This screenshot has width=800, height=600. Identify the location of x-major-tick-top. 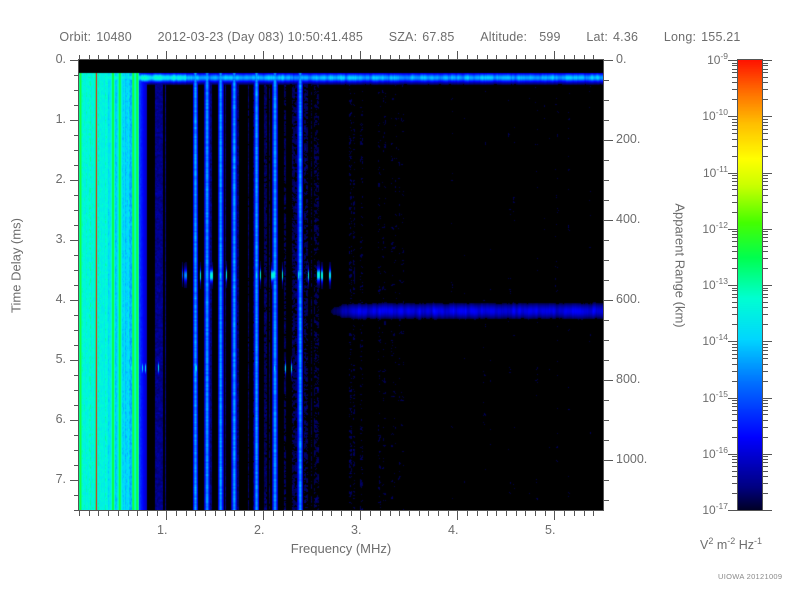
(554, 55).